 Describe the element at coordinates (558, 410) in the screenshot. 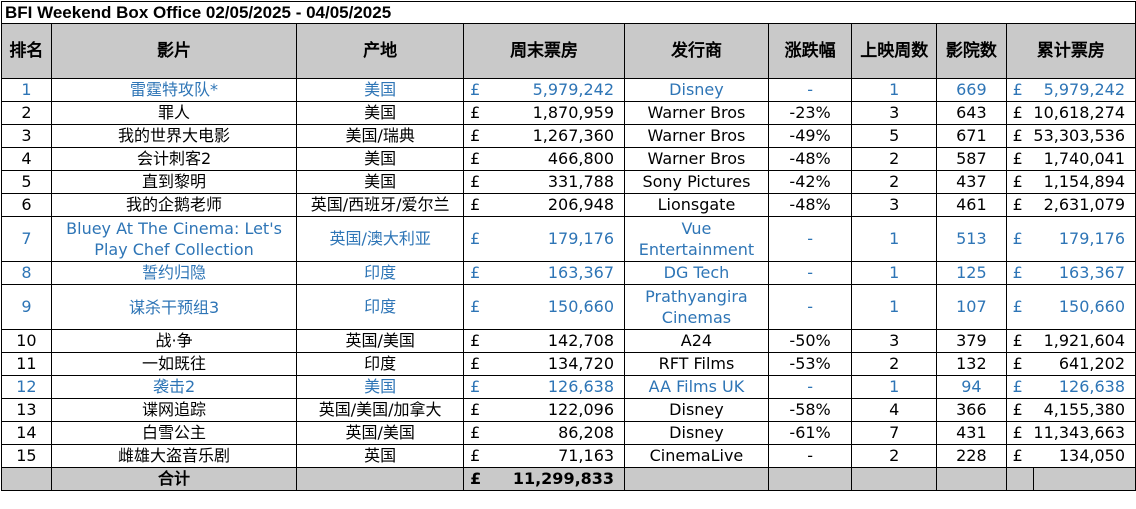

I see `weekend-gross-cell: 122,096` at that location.